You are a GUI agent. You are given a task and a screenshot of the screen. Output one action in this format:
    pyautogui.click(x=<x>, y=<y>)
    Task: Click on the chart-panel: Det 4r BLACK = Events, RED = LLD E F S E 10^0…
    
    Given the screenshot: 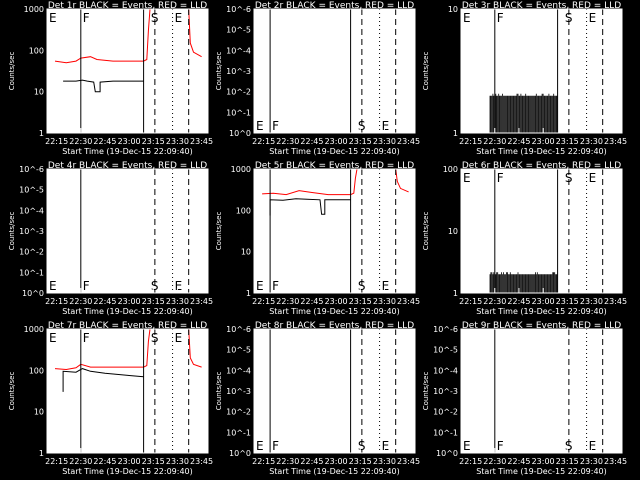 What is the action you would take?
    pyautogui.click(x=110, y=238)
    